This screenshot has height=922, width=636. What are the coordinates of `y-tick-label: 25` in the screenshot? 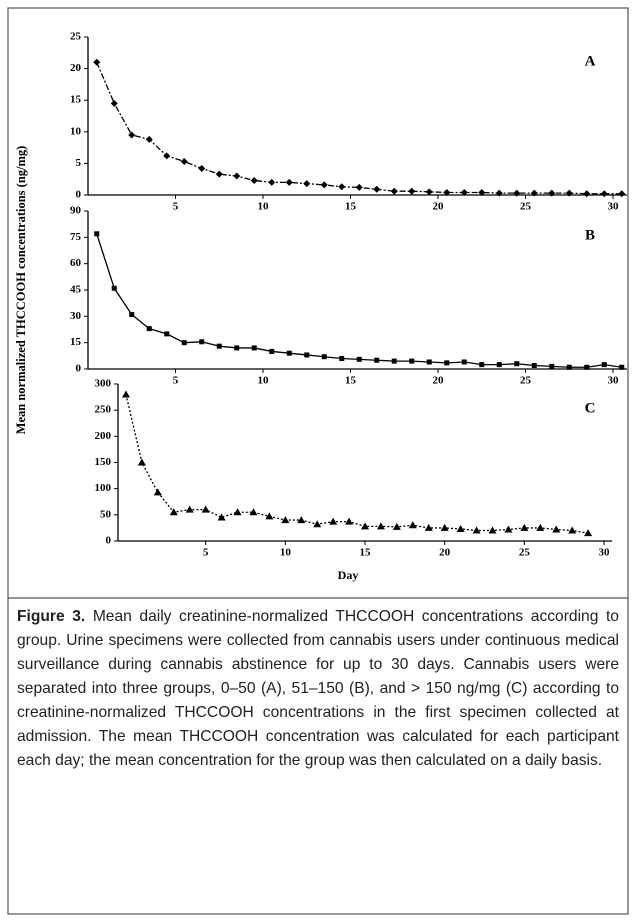 It's located at (76, 37).